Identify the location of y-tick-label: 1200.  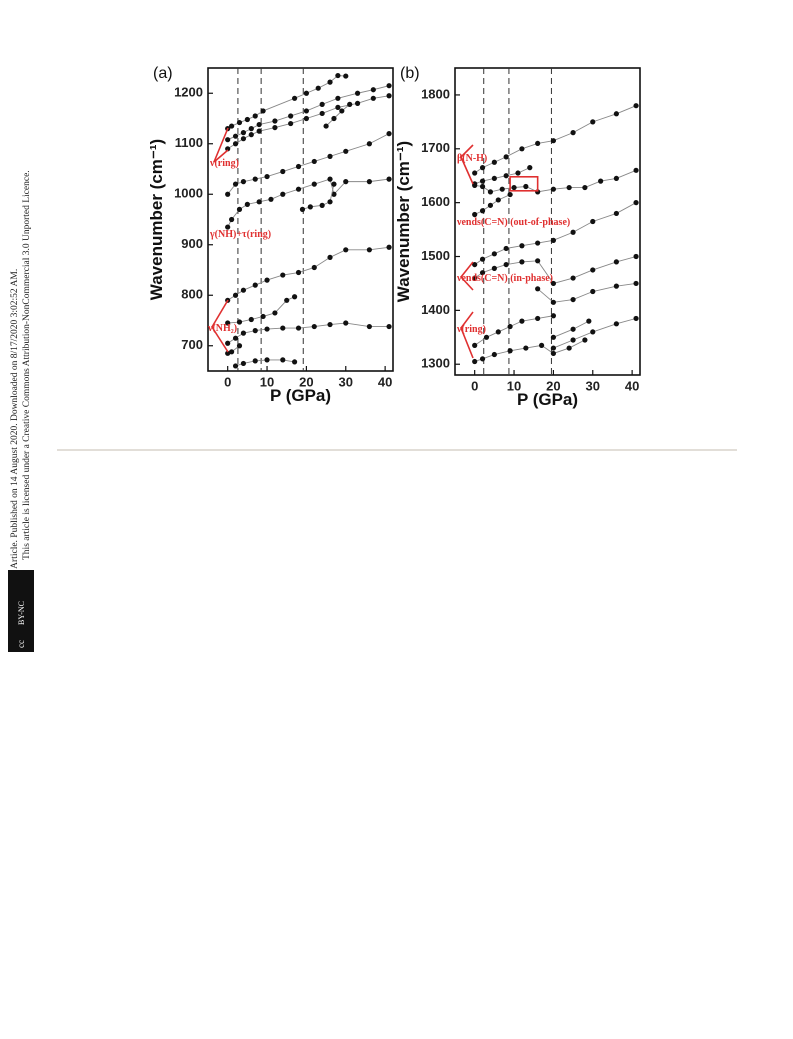
(188, 92).